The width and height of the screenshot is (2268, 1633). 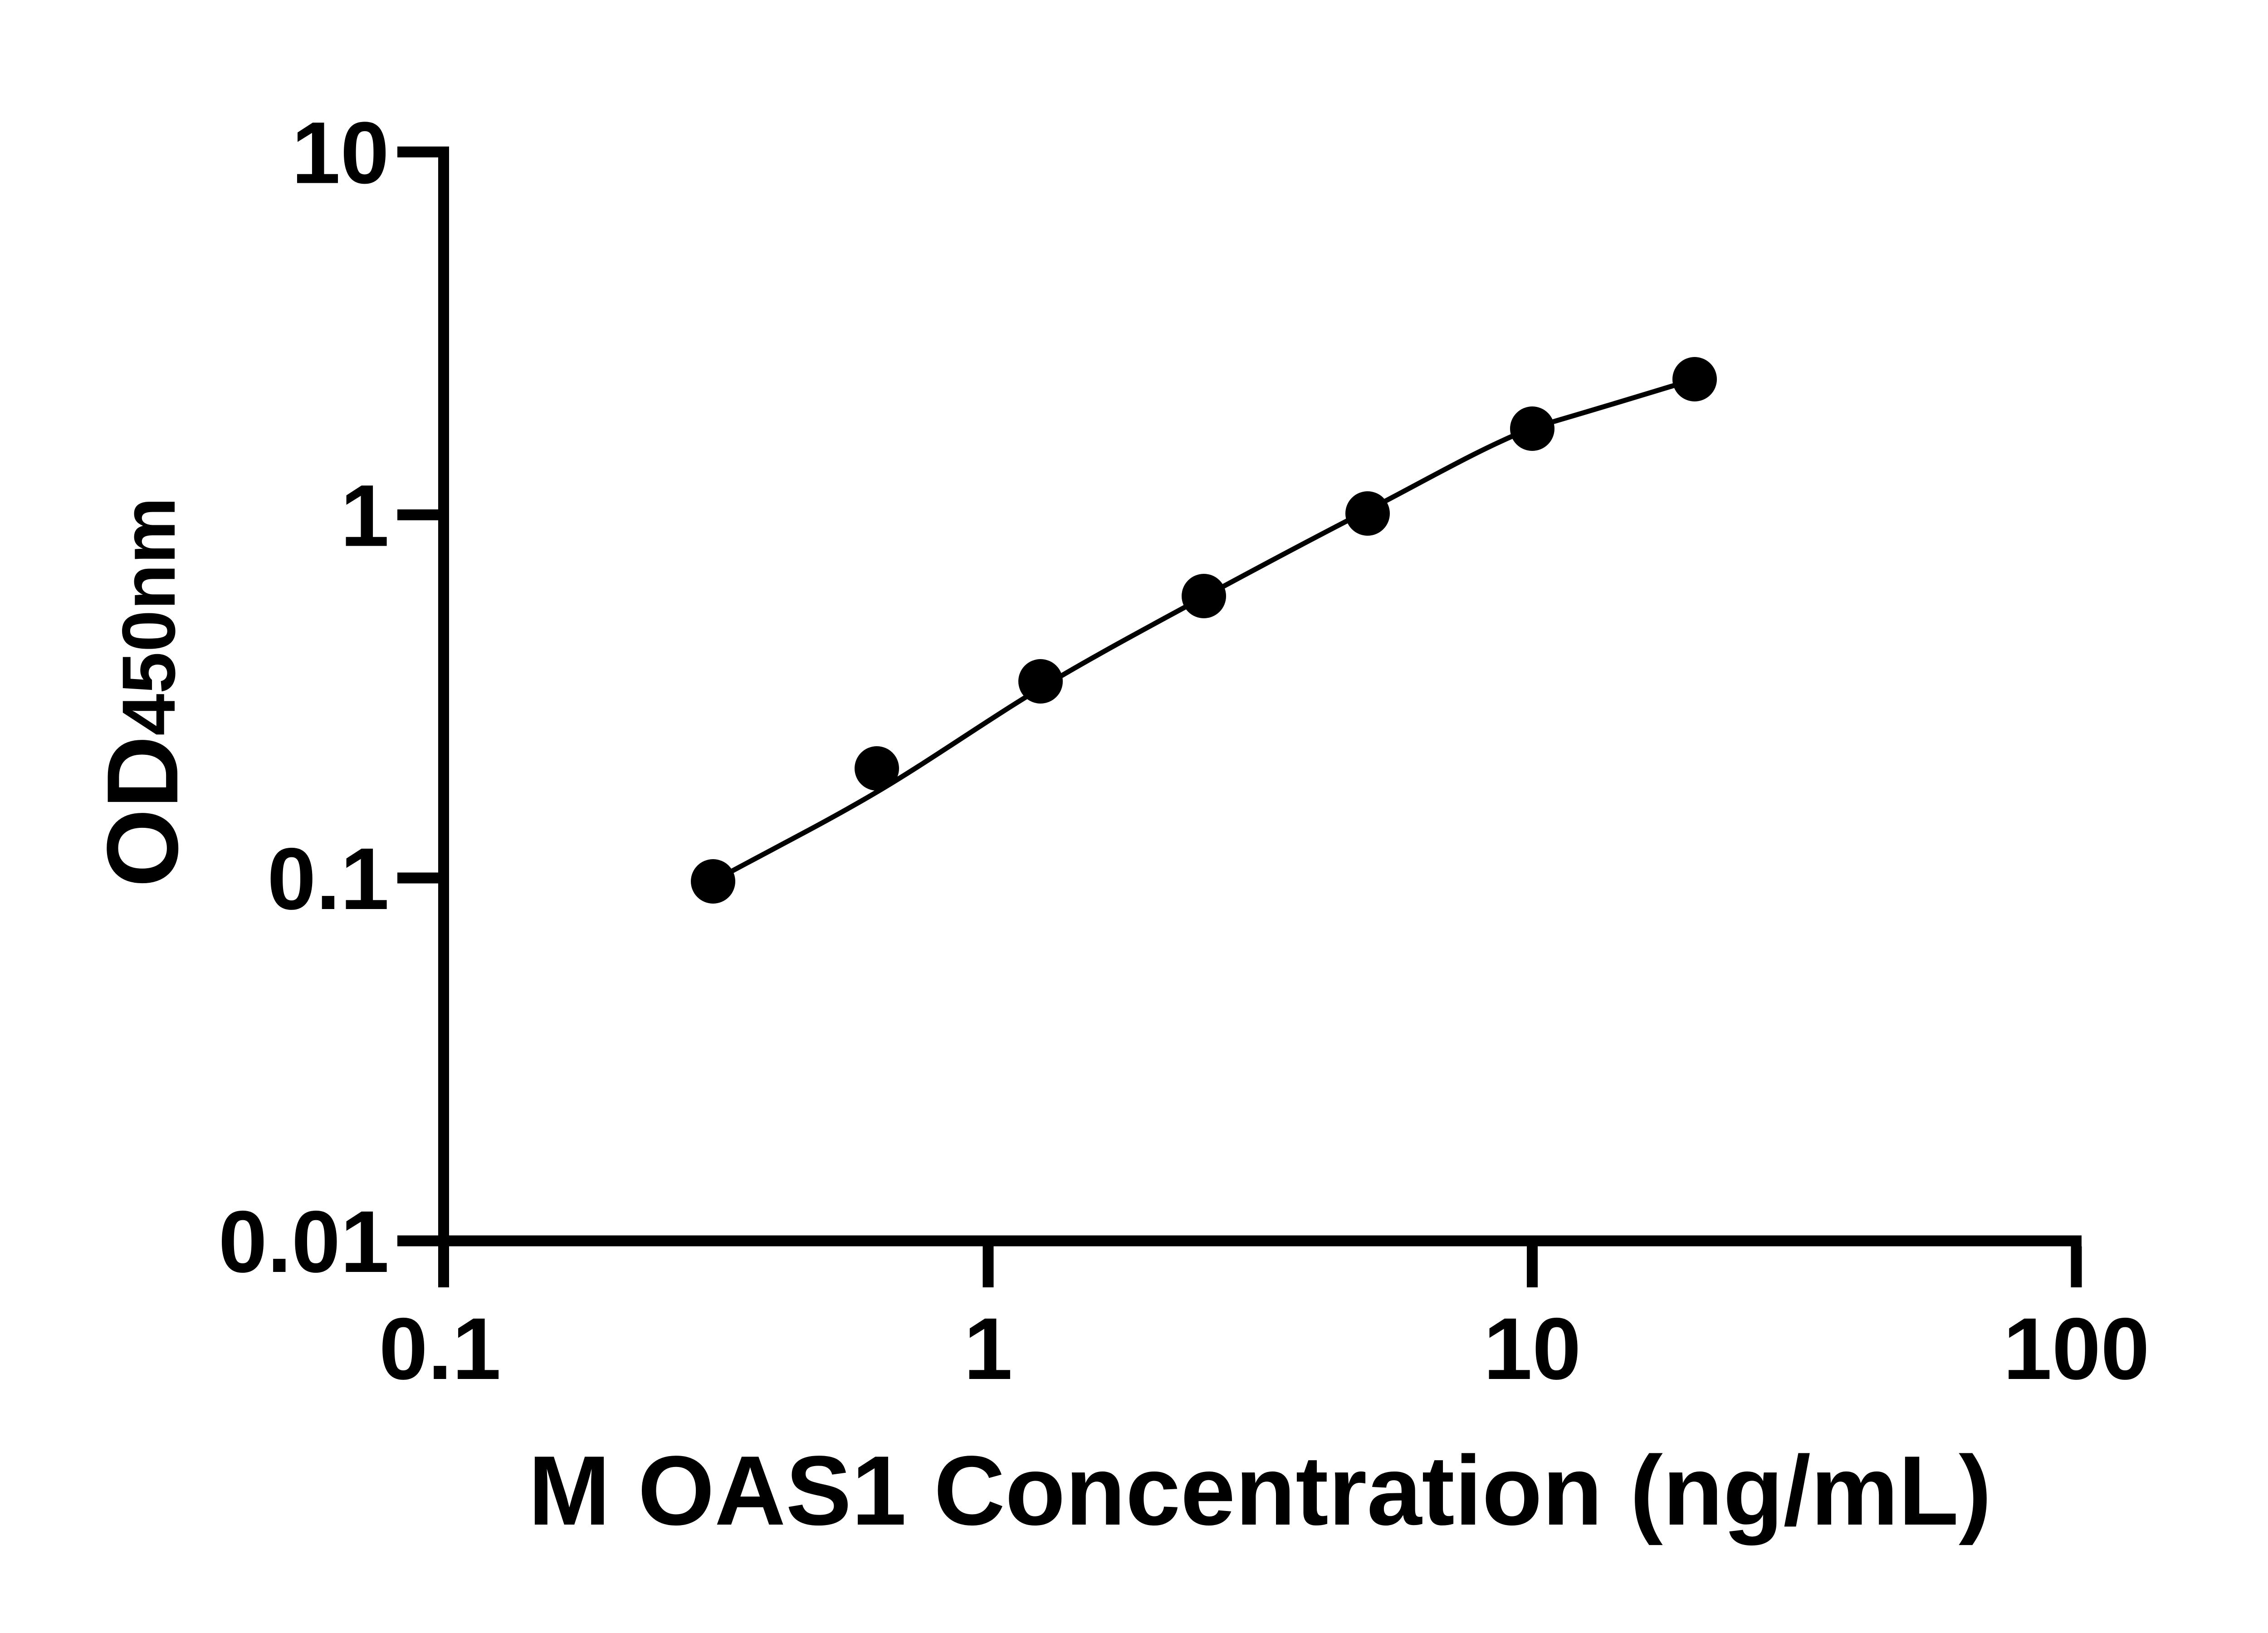 What do you see at coordinates (1260, 1491) in the screenshot?
I see `svg-text: M OAS1 Concentration (ng/mL)` at bounding box center [1260, 1491].